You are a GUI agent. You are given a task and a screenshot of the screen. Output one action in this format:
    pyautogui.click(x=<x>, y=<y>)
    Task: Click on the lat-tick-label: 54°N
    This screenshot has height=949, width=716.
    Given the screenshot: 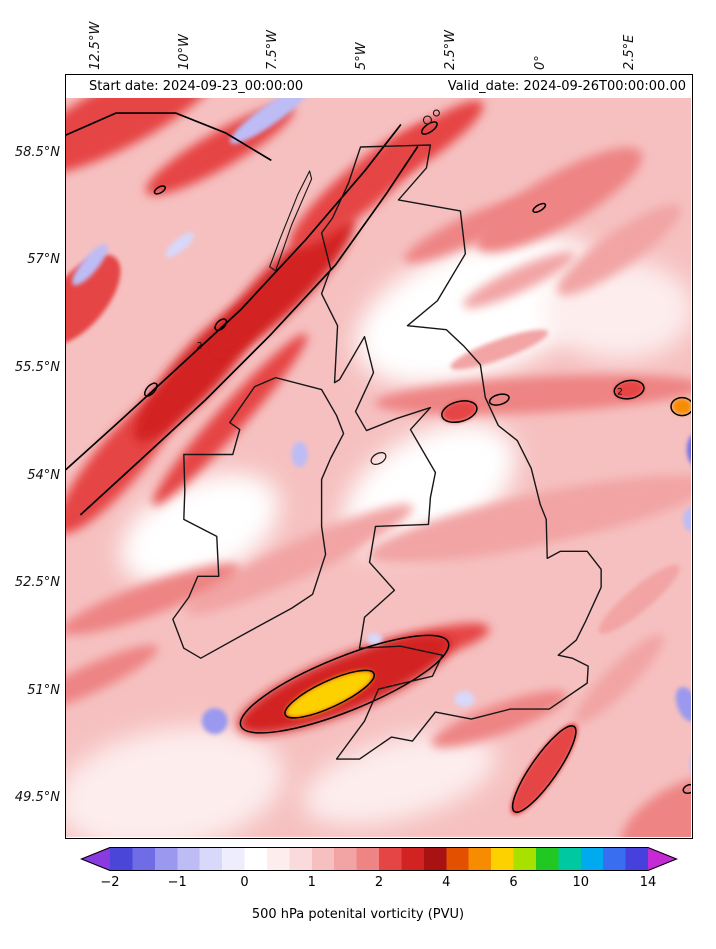 What is the action you would take?
    pyautogui.click(x=43, y=475)
    